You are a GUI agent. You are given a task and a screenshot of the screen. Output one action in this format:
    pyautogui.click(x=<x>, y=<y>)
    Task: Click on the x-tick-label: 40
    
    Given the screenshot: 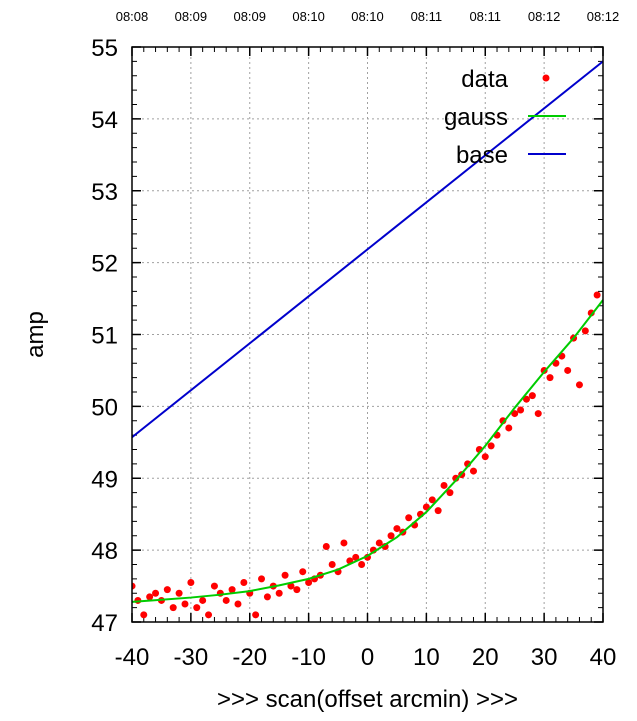 What is the action you would take?
    pyautogui.click(x=603, y=657)
    